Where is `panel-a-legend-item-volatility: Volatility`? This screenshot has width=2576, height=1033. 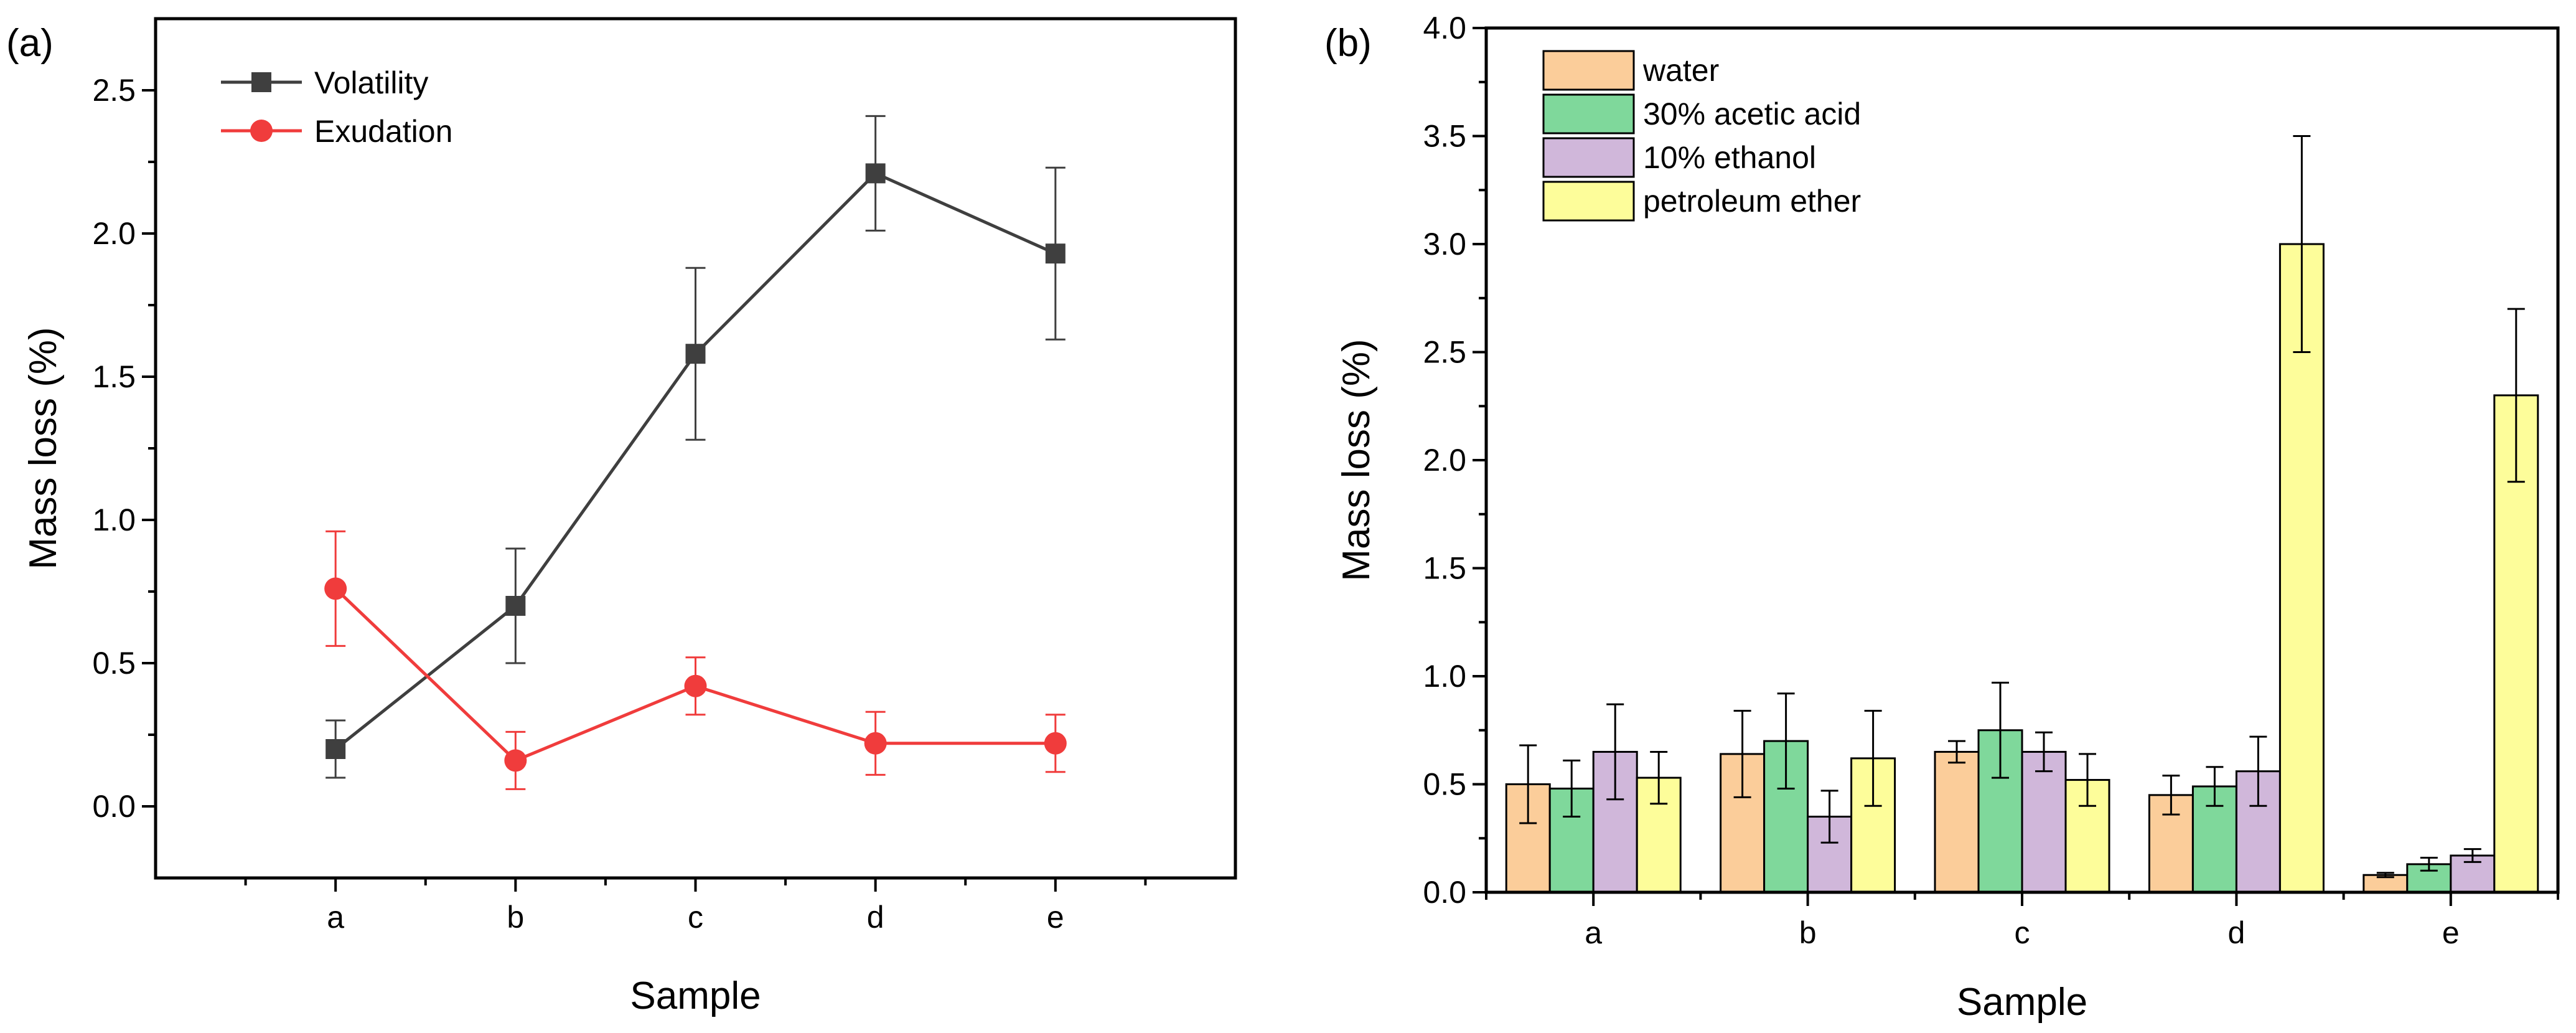 panel-a-legend-item-volatility: Volatility is located at coordinates (324, 82).